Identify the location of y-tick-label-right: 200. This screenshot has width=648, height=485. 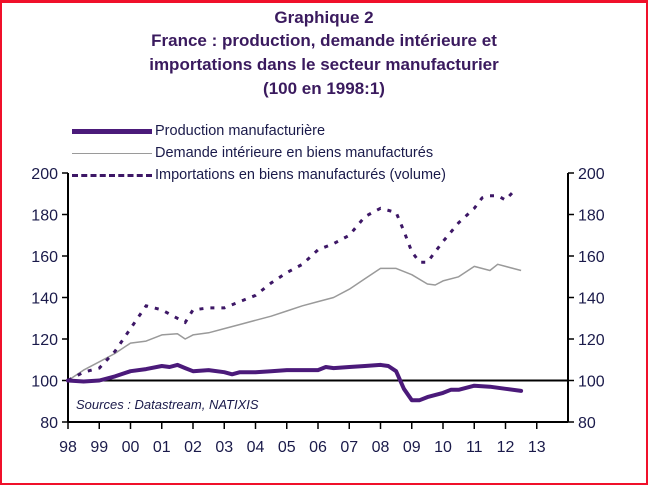
(591, 174).